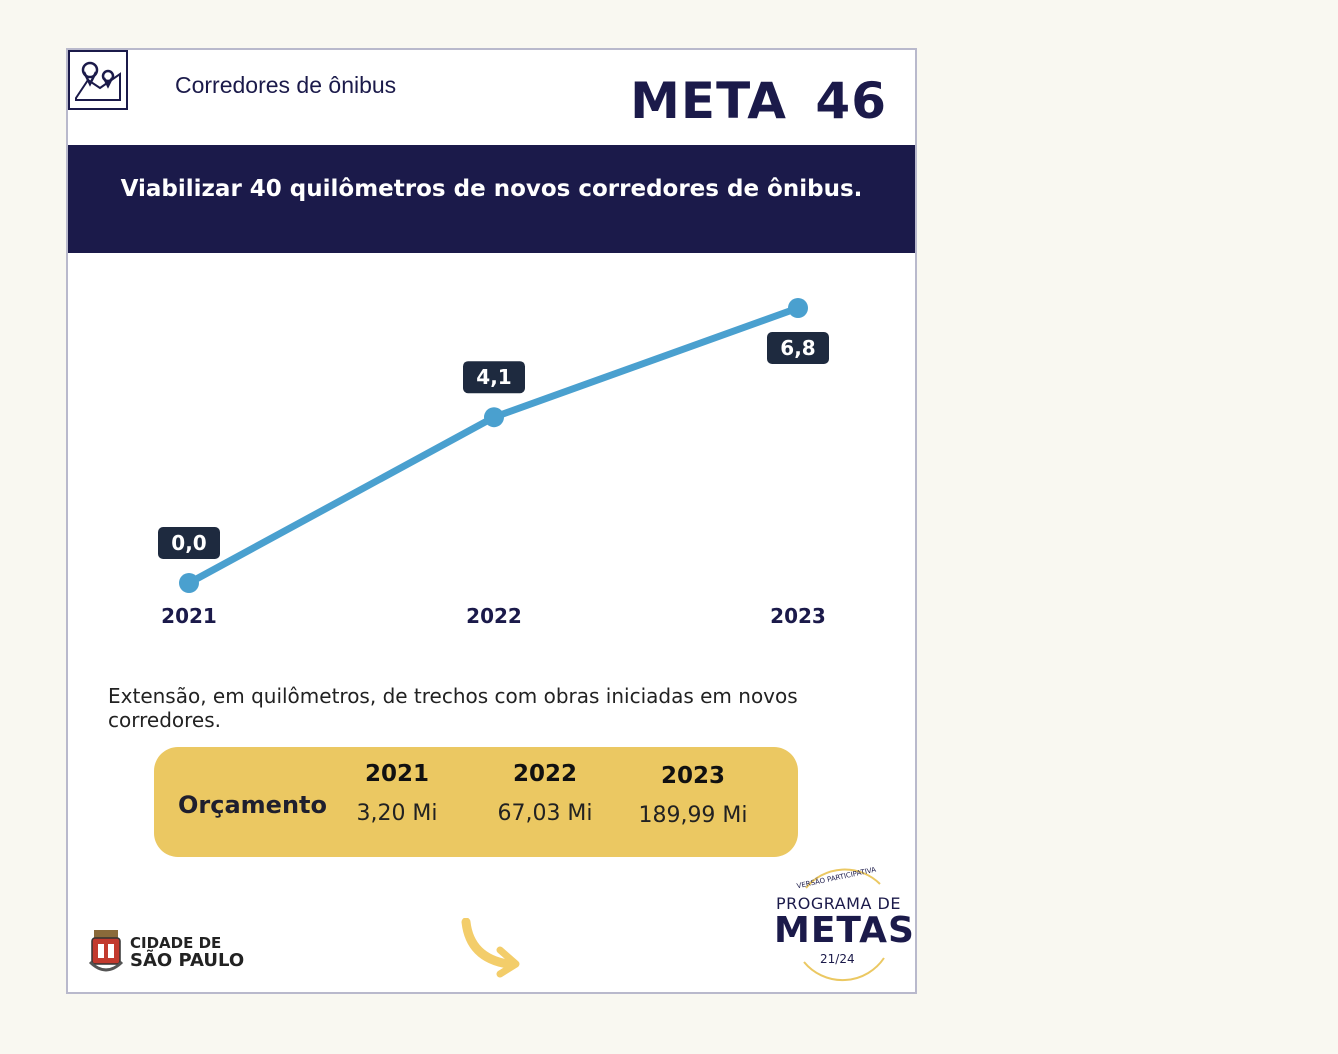 Image resolution: width=1338 pixels, height=1054 pixels. I want to click on budget-value: 189,99 Mi, so click(693, 815).